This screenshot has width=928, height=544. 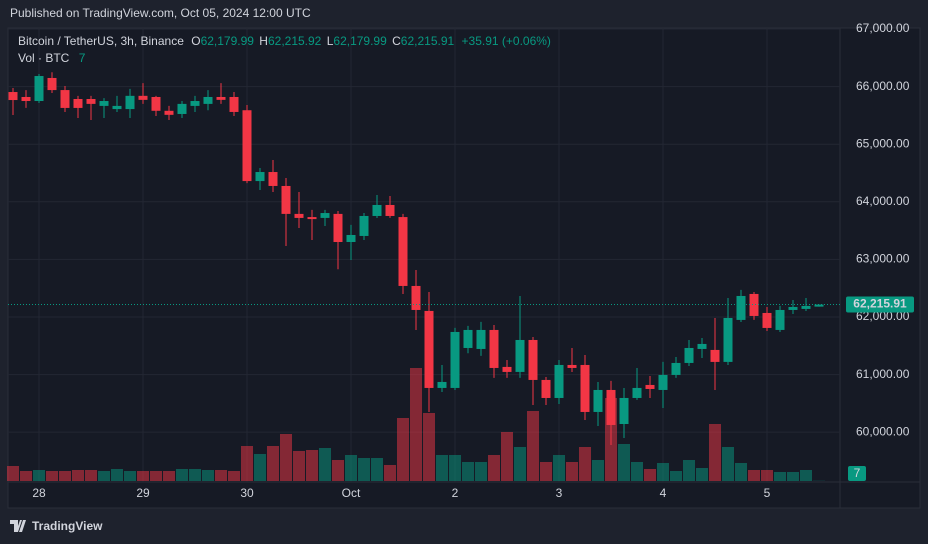 I want to click on l-value: 62,179.99, so click(x=360, y=41).